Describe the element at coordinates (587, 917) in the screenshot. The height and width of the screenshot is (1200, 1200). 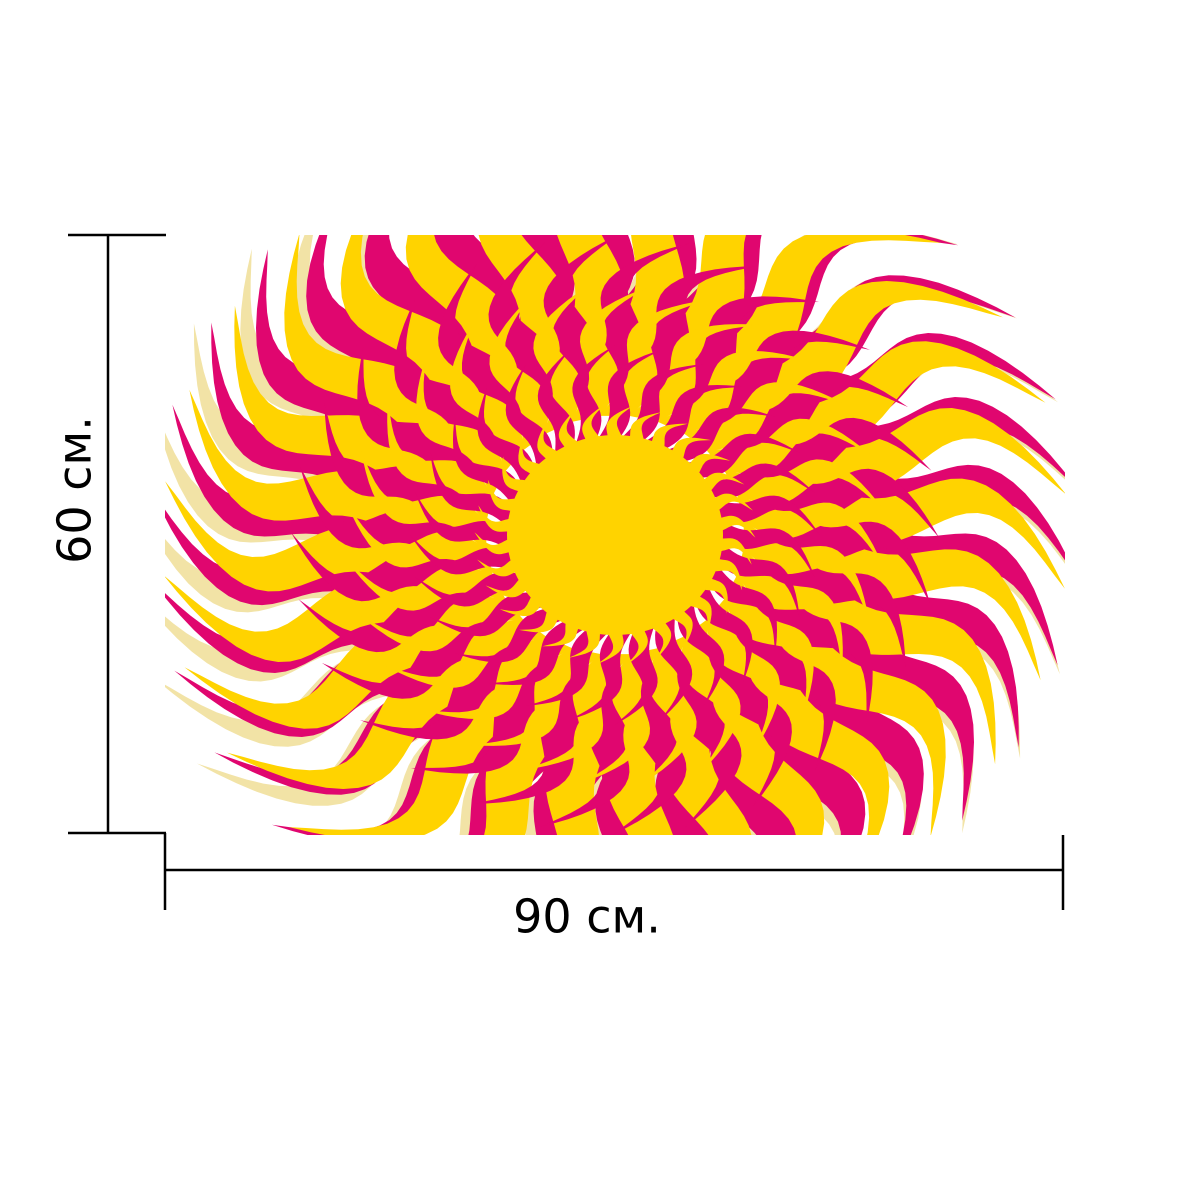
I see `width-label: 90 см.` at that location.